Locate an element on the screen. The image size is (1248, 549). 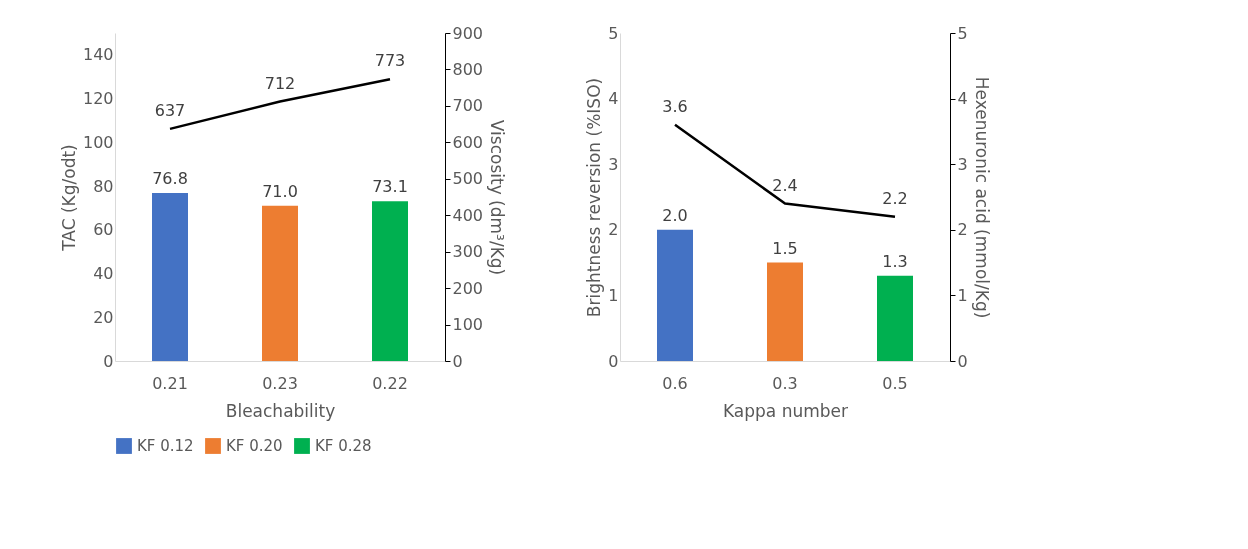
y-tick-label: 120 is located at coordinates (98, 99).